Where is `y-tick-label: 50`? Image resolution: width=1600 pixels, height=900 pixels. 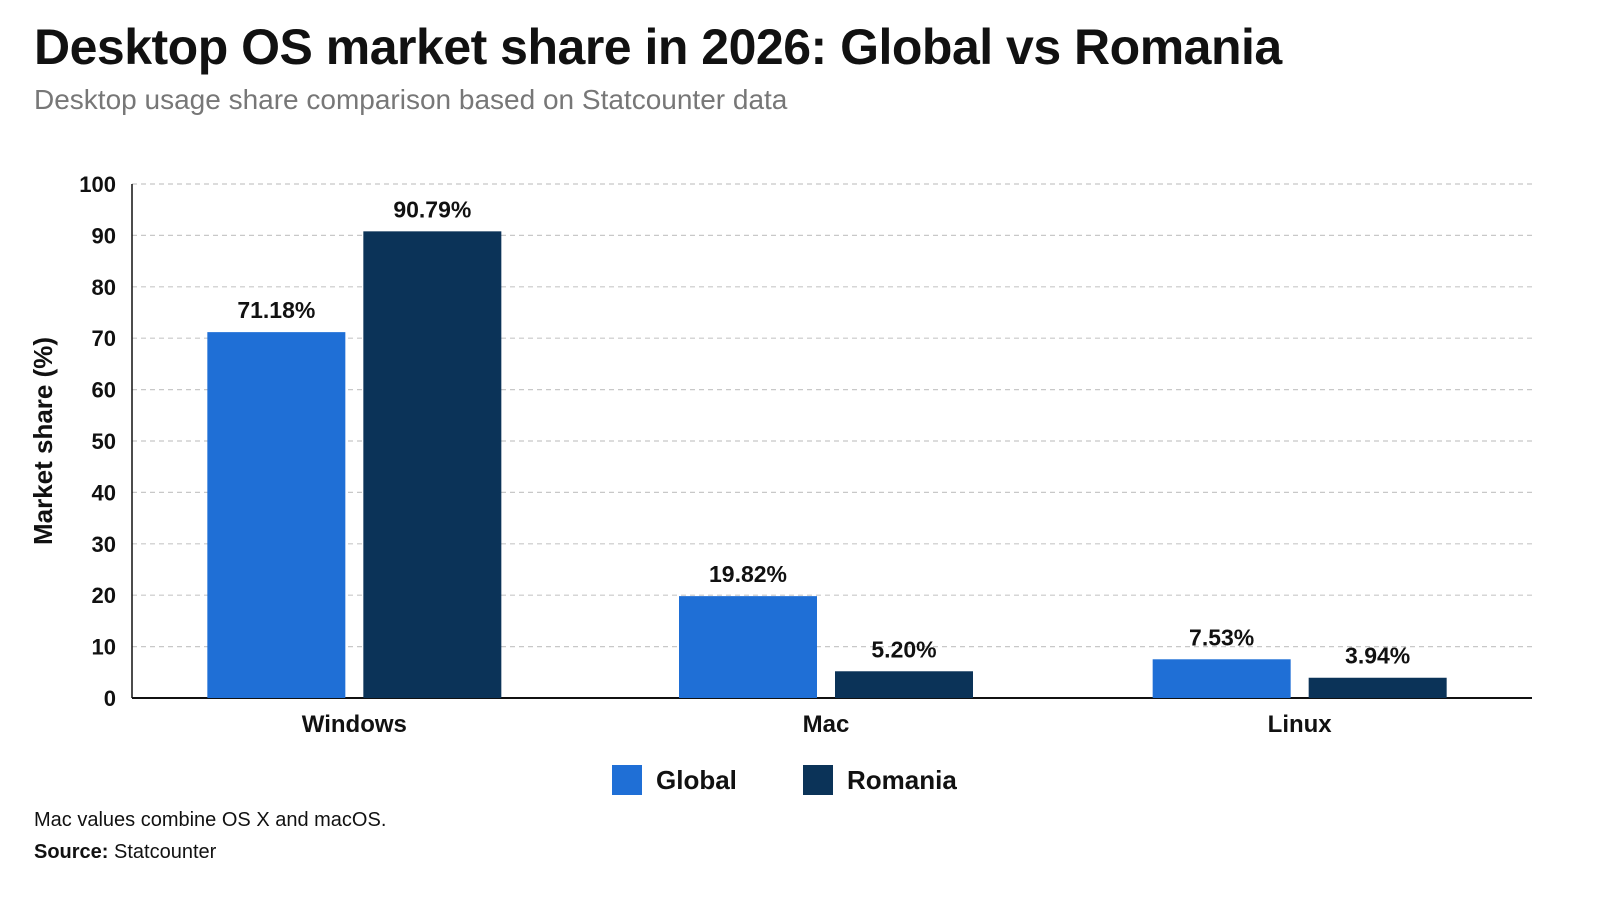 y-tick-label: 50 is located at coordinates (104, 441).